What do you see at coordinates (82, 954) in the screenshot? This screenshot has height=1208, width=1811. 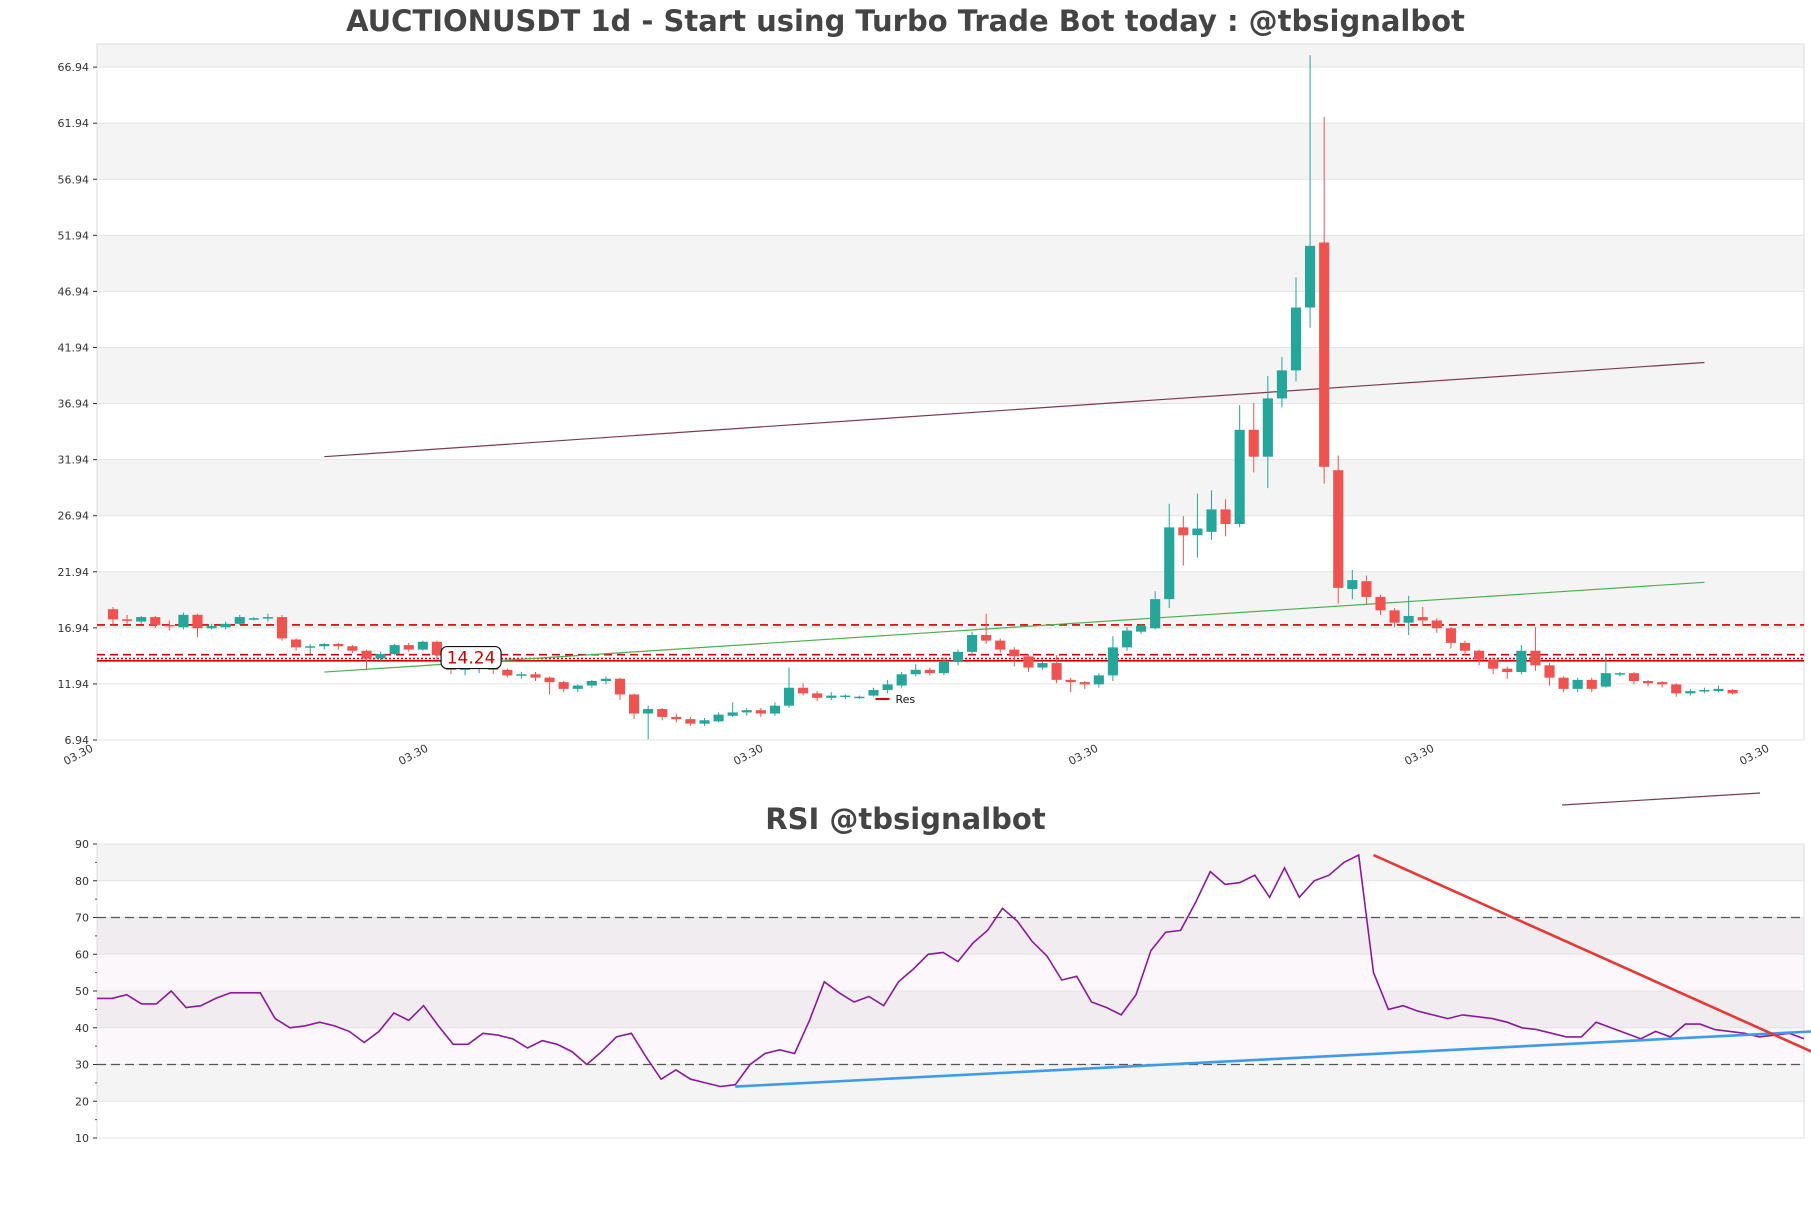 I see `rsi-tick-label: 60` at bounding box center [82, 954].